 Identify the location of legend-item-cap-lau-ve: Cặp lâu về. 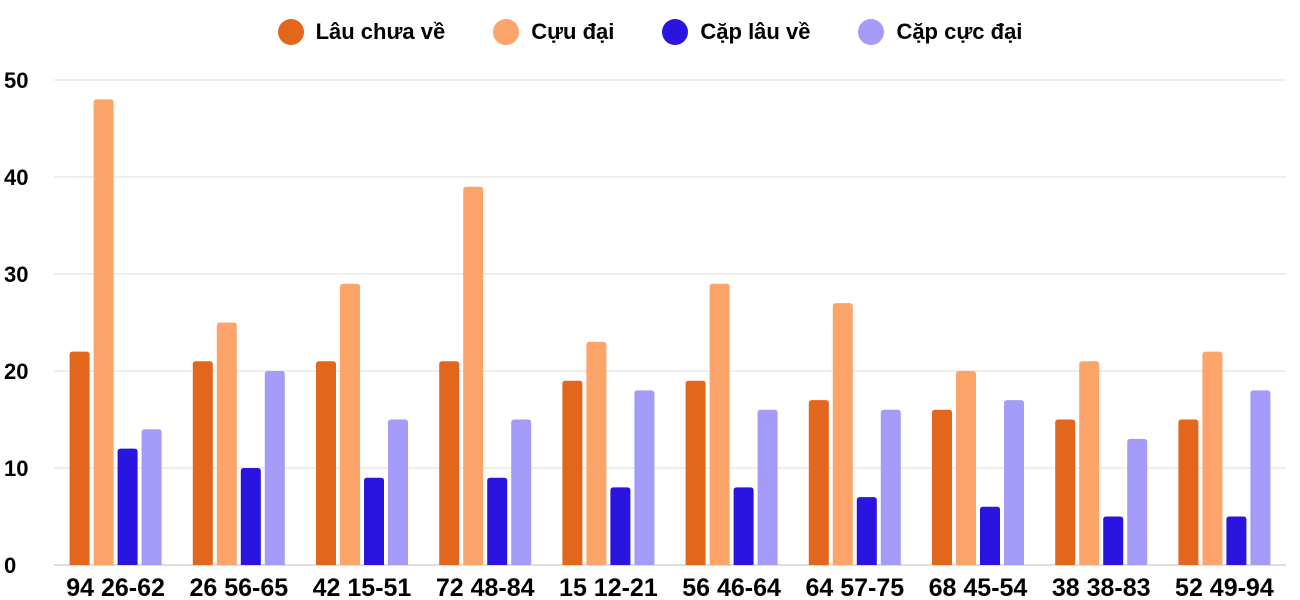
(736, 32).